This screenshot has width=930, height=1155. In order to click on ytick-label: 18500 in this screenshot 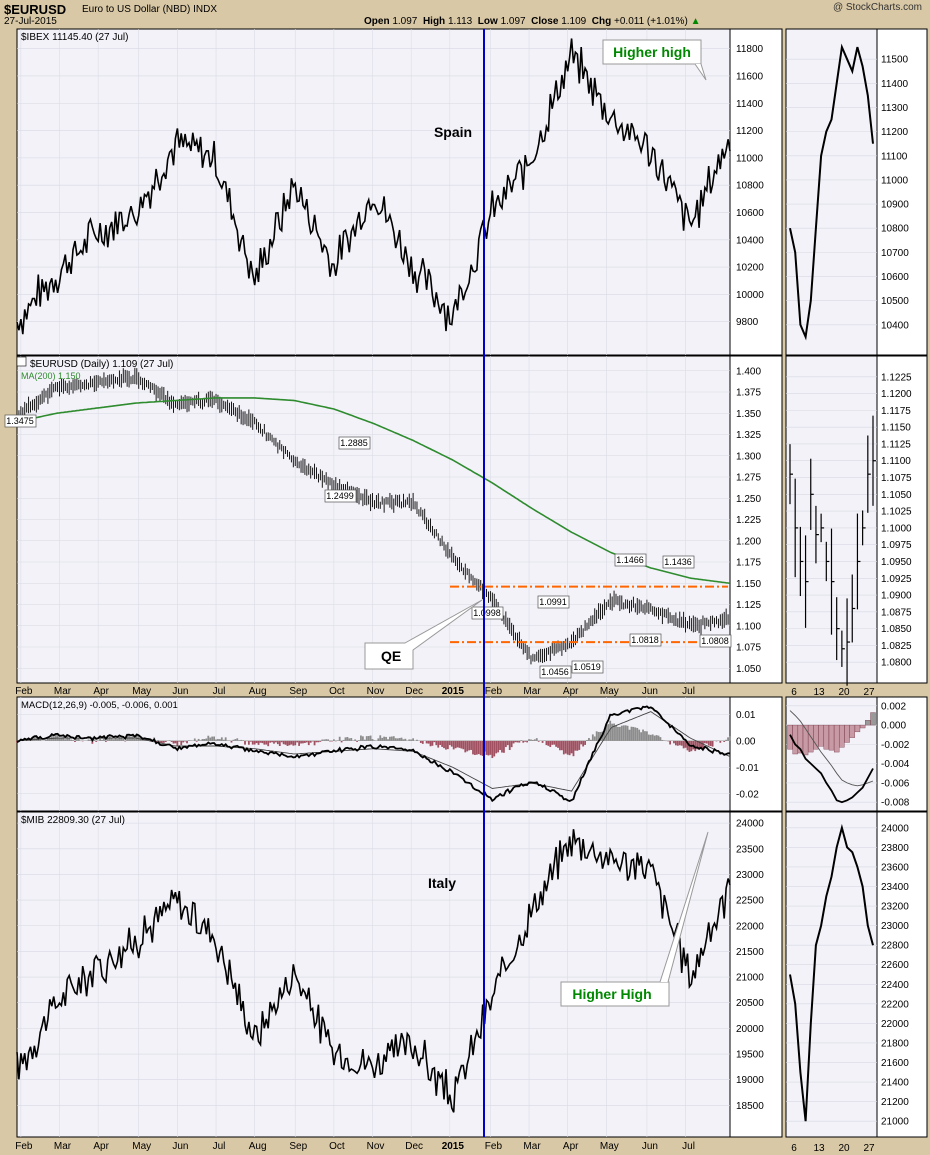, I will do `click(750, 1106)`.